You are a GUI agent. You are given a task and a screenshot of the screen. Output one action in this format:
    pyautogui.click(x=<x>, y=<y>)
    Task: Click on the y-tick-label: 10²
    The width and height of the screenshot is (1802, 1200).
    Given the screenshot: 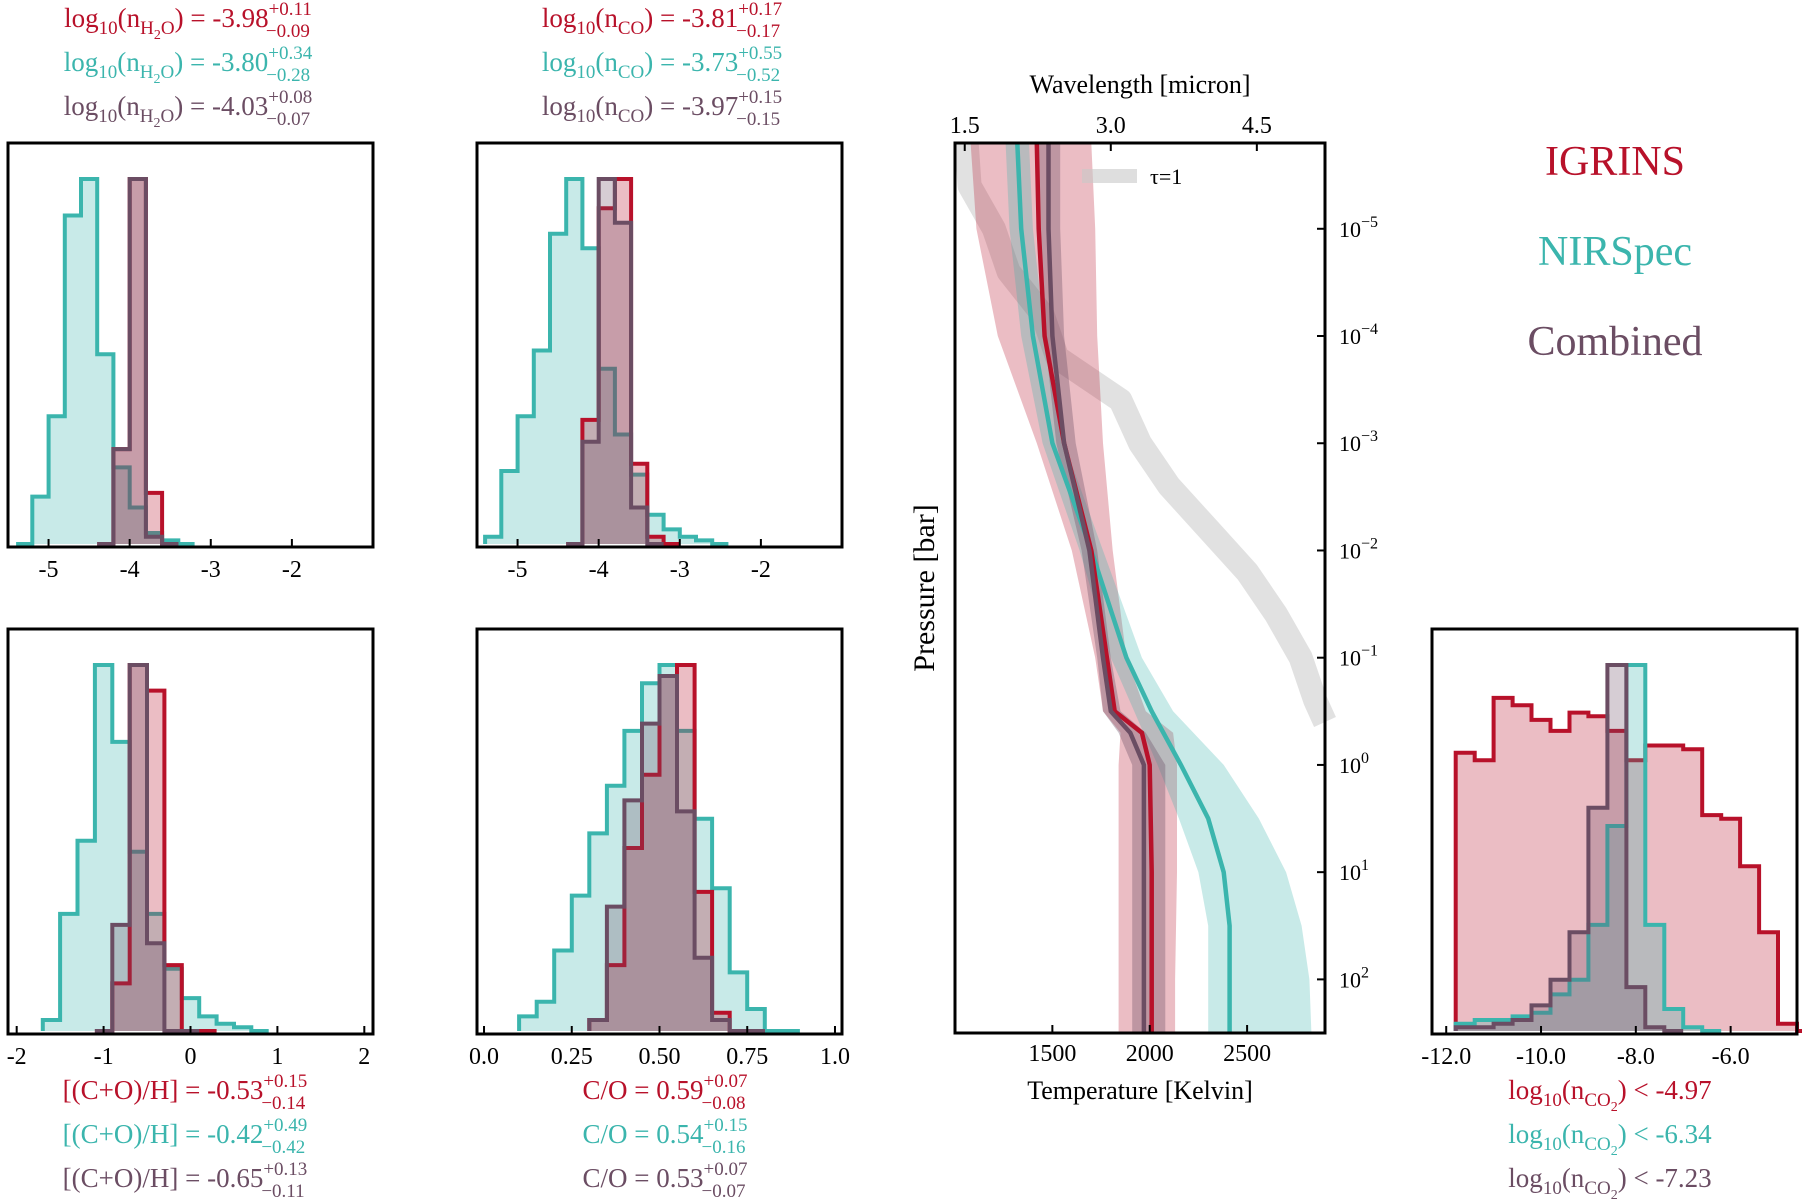 What is the action you would take?
    pyautogui.click(x=1354, y=978)
    